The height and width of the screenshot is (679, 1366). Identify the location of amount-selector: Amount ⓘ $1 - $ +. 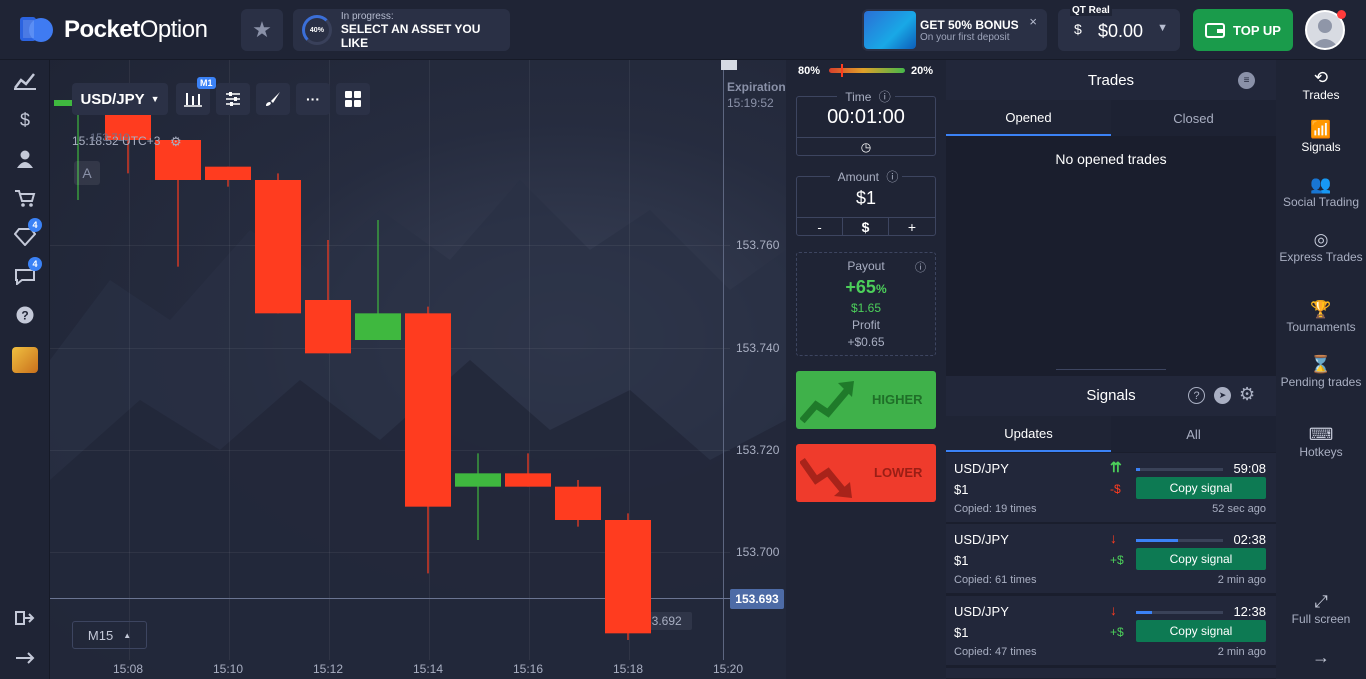
(866, 203).